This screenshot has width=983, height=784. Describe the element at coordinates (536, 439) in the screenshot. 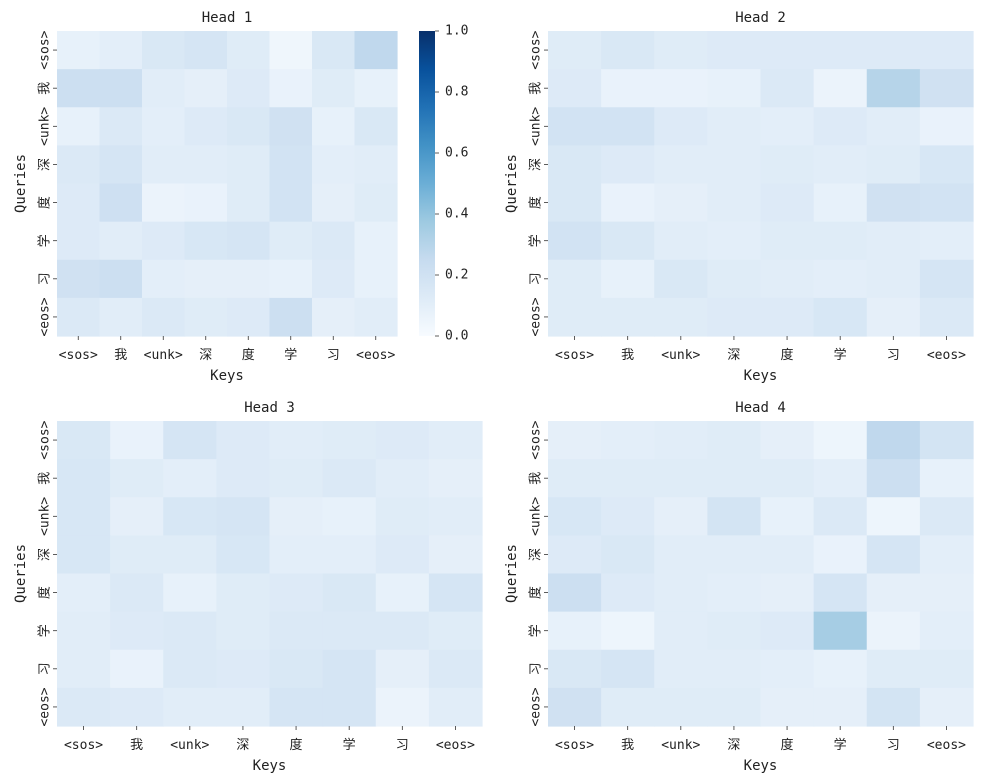

I see `y-tick-label: <sos>` at that location.